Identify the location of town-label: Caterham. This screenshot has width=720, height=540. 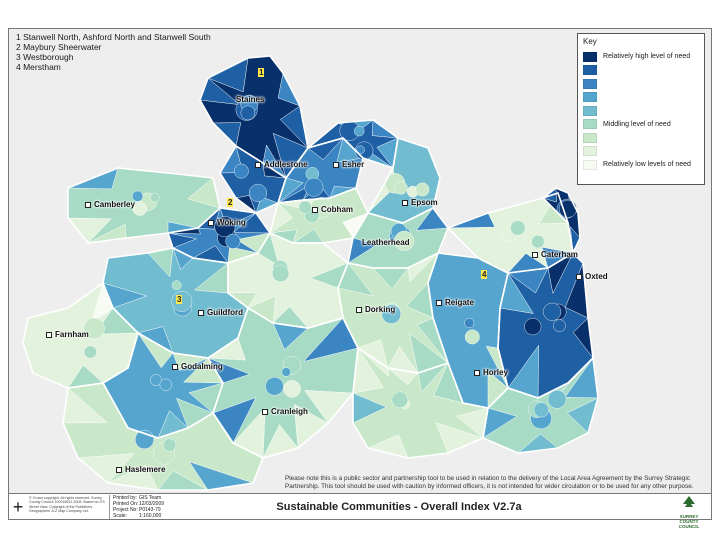
(555, 254).